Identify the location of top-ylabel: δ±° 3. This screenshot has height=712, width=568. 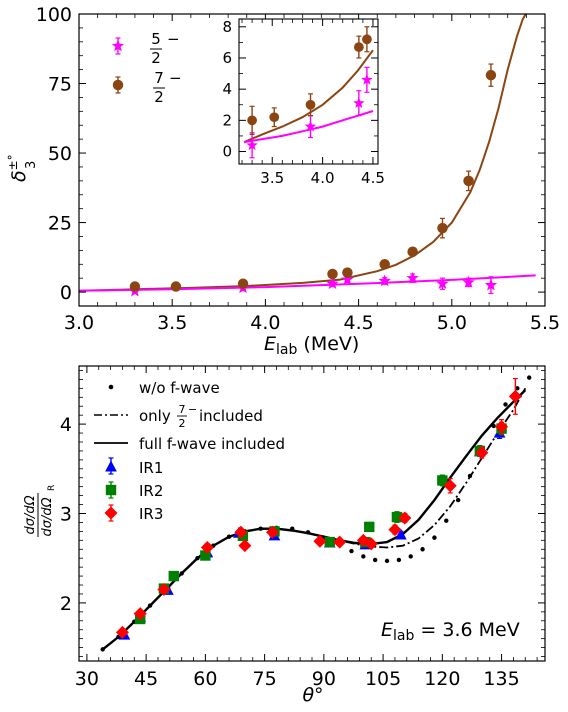
(22, 168).